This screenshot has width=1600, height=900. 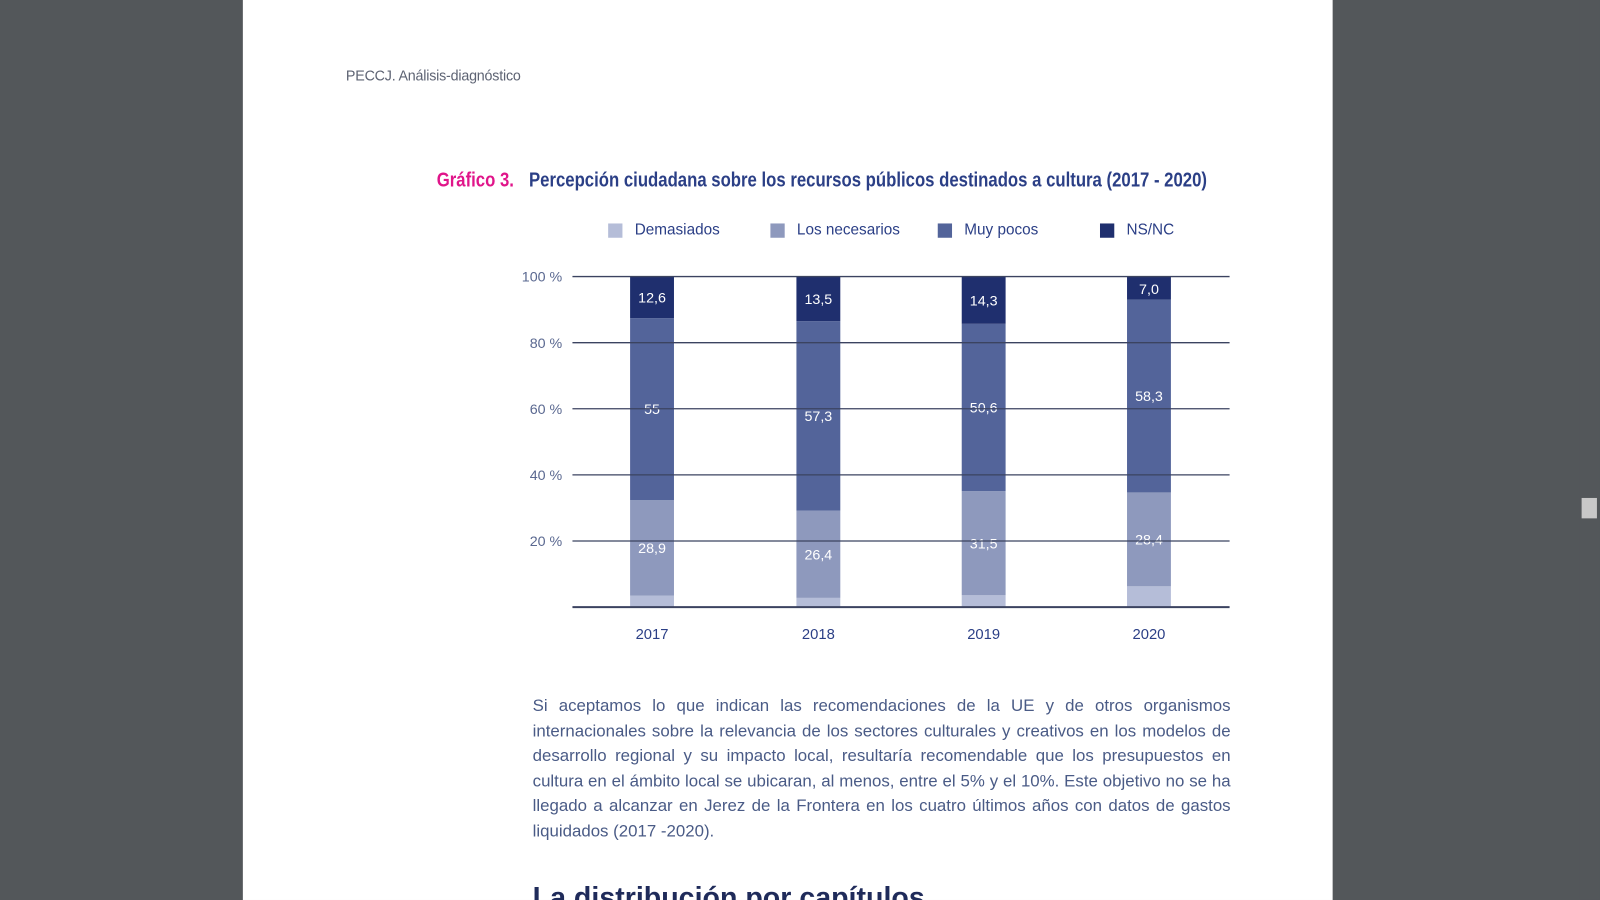 I want to click on data-label: 14,3, so click(x=984, y=301).